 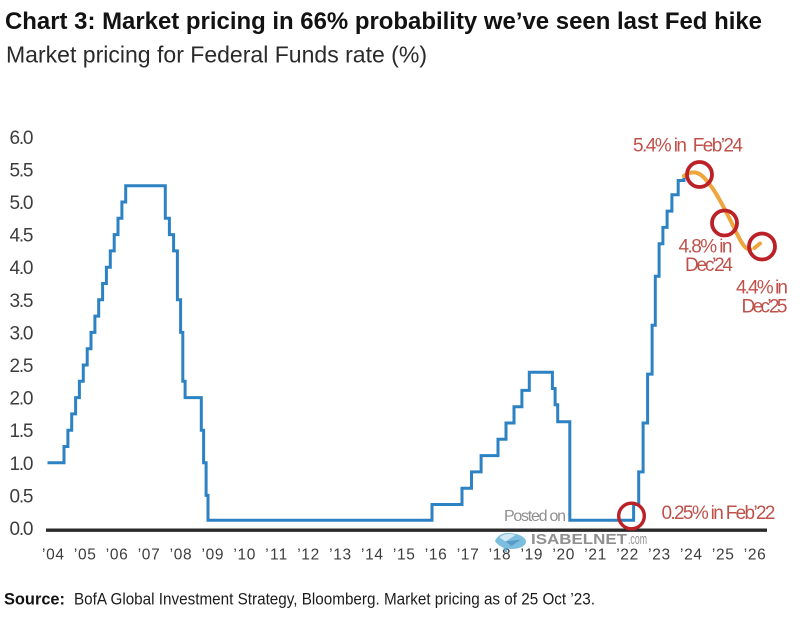 I want to click on svg-text: ’09, so click(x=213, y=555).